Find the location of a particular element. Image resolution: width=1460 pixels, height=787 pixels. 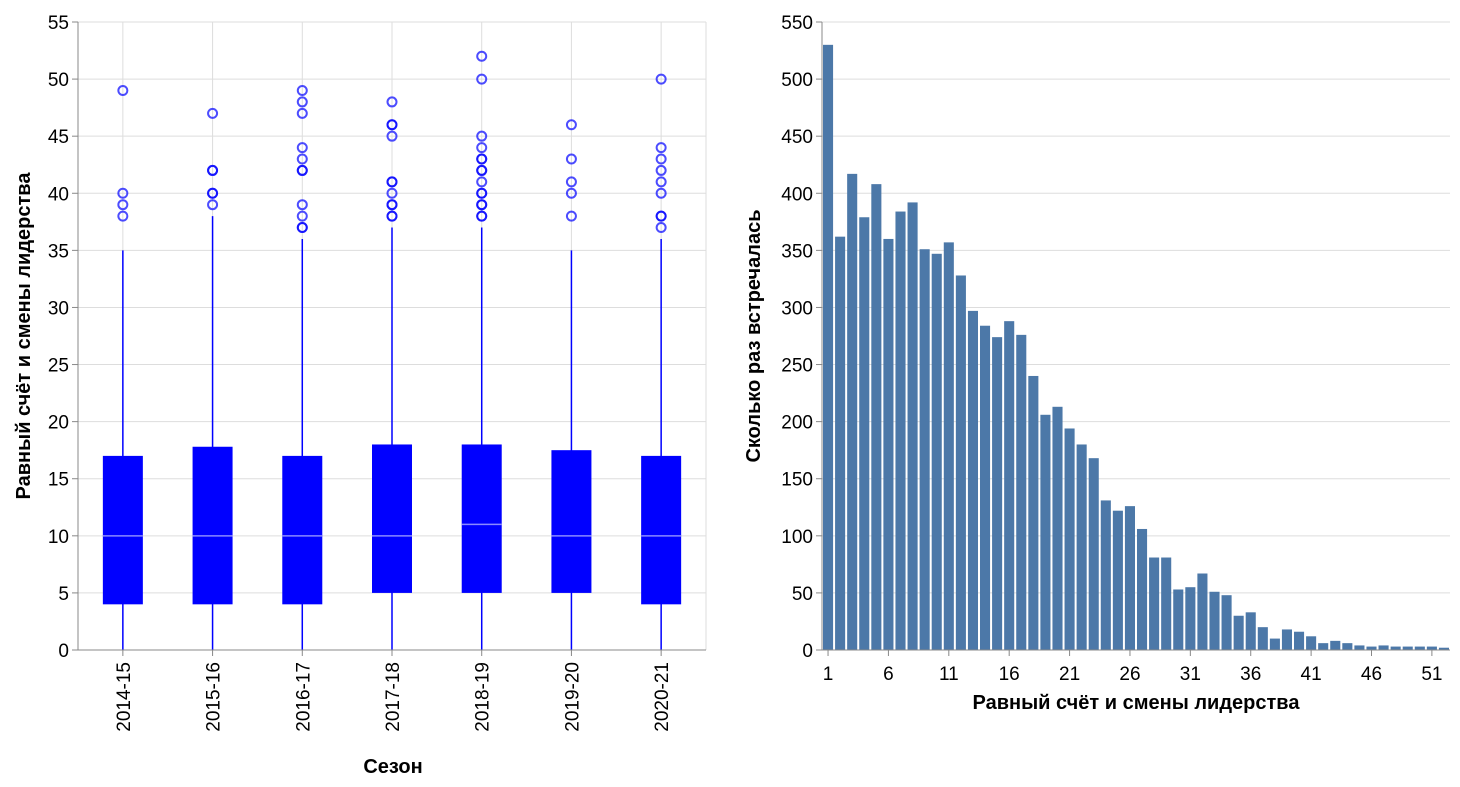

histogram-y-tick-label: 350 is located at coordinates (797, 251).